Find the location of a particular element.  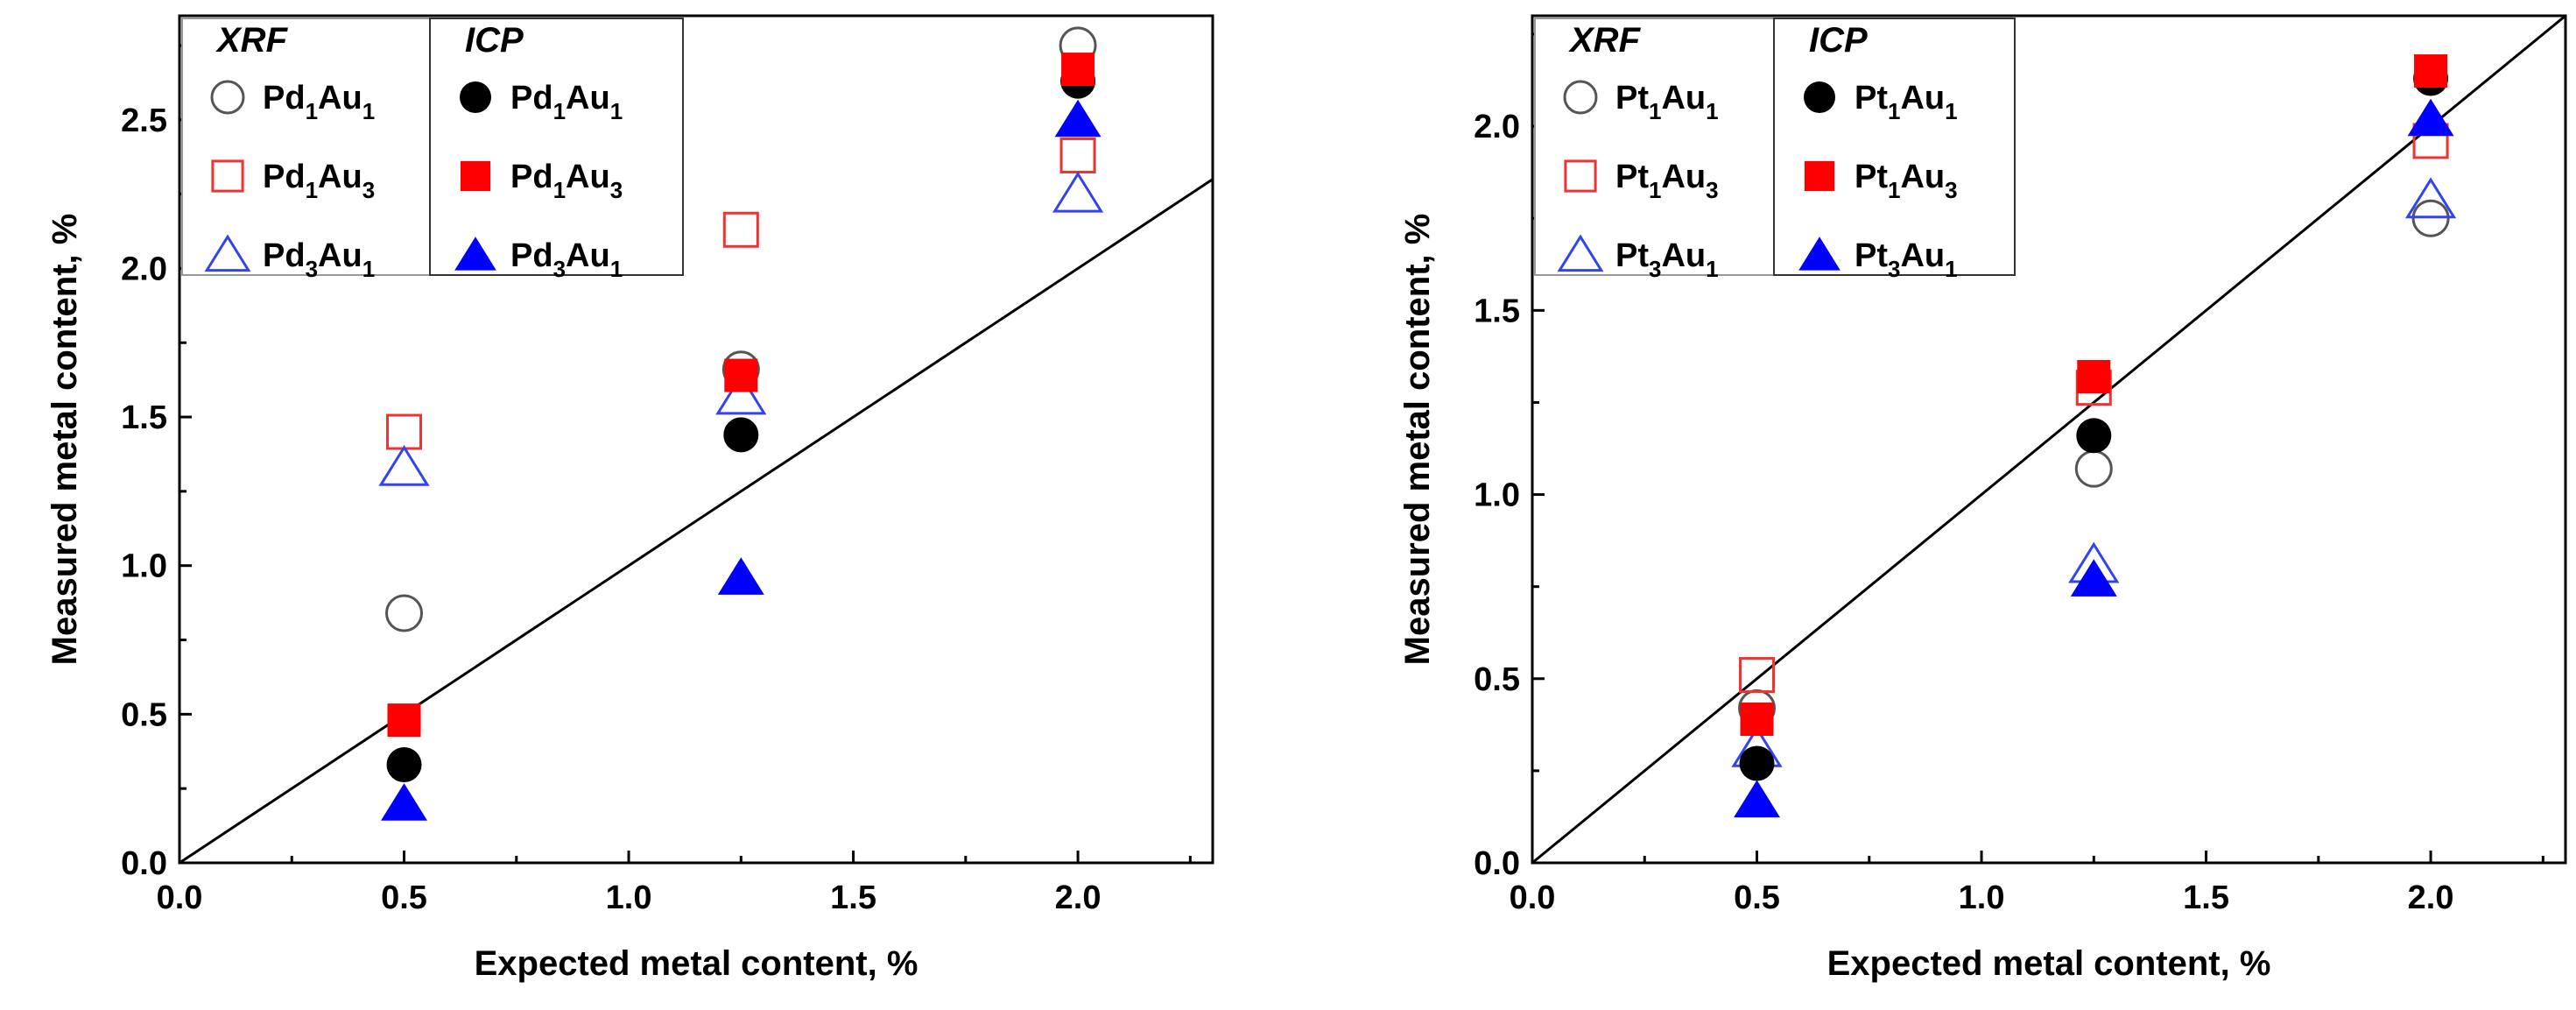

legend-series-label: Pd1Au3 is located at coordinates (319, 181).